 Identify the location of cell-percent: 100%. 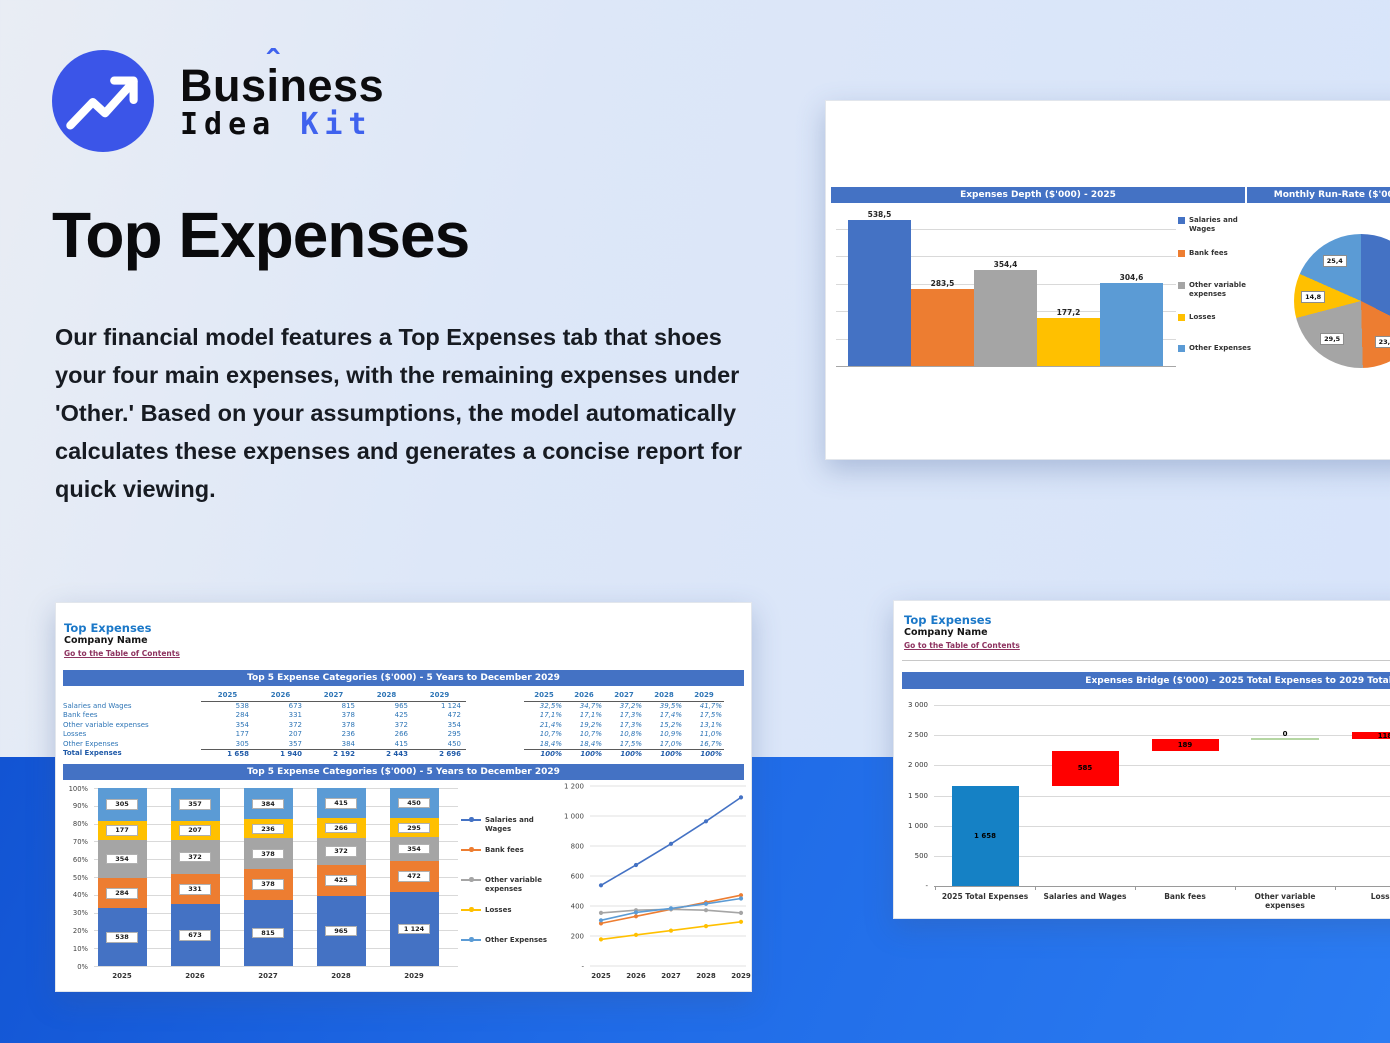
(704, 753).